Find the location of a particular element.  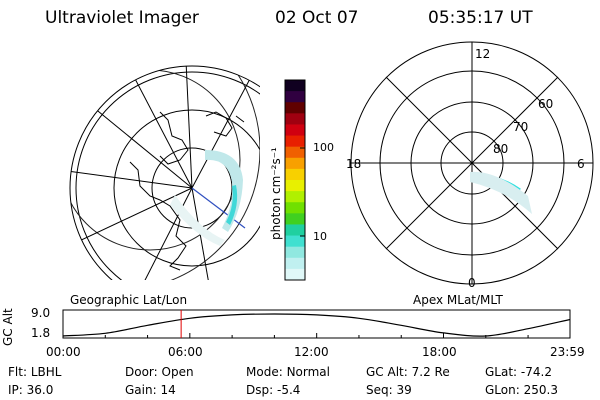

aurora-oval is located at coordinates (501, 192).